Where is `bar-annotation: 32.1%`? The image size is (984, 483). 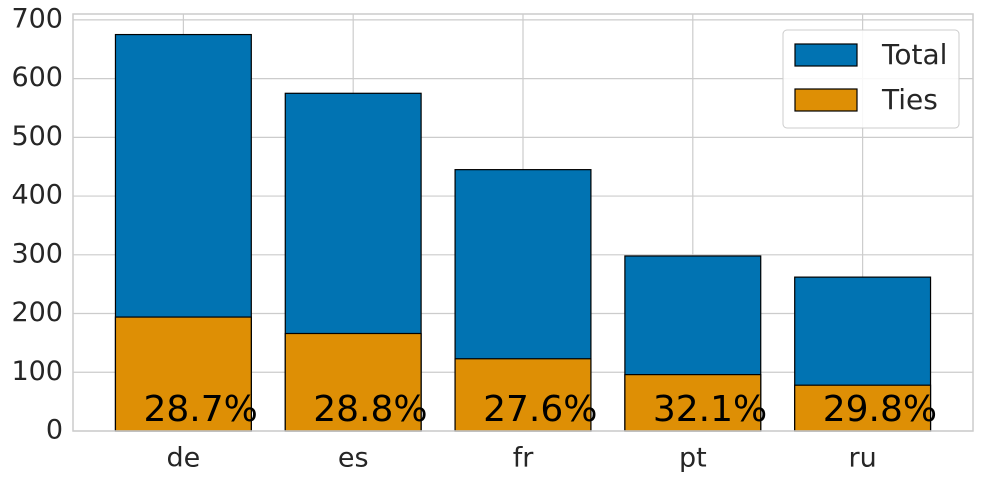 bar-annotation: 32.1% is located at coordinates (710, 409).